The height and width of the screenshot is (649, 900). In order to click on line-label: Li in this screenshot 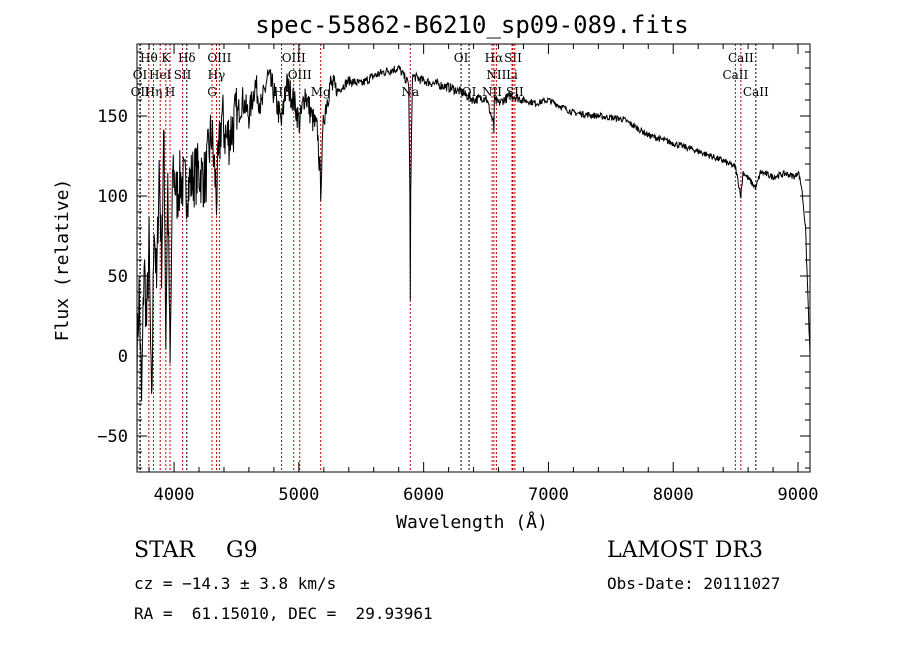, I will do `click(512, 75)`.